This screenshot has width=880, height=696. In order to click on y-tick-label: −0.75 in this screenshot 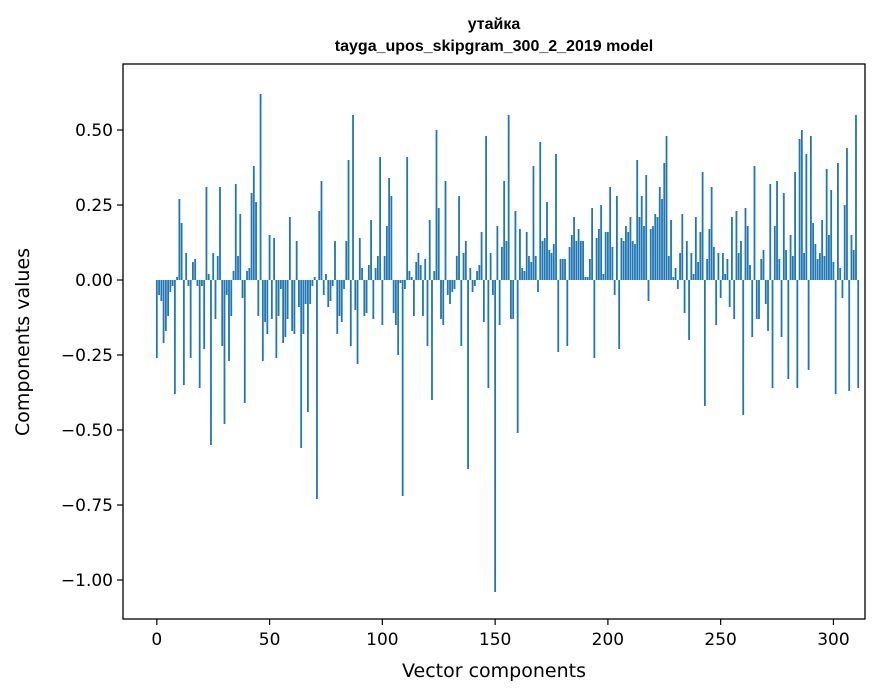, I will do `click(87, 506)`.